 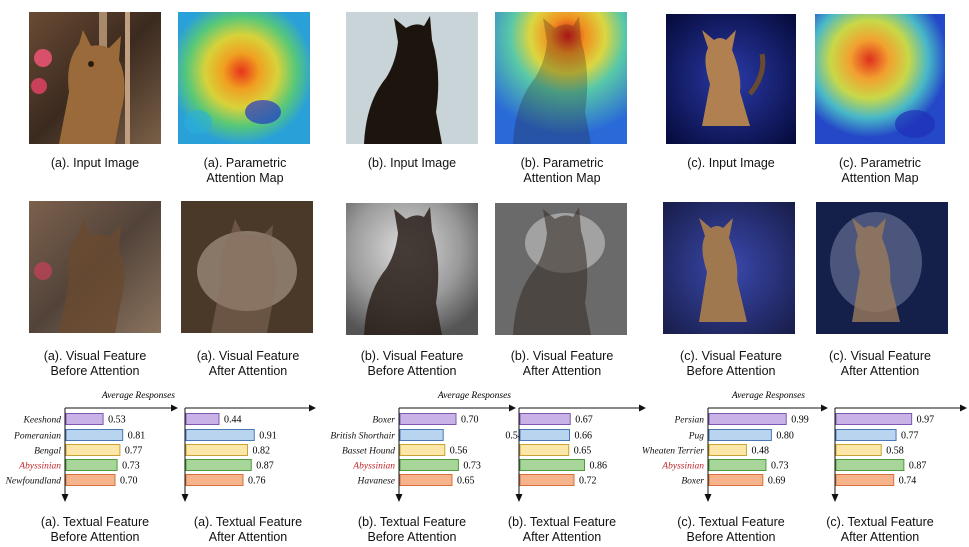 I want to click on input-image-a, so click(x=95, y=78).